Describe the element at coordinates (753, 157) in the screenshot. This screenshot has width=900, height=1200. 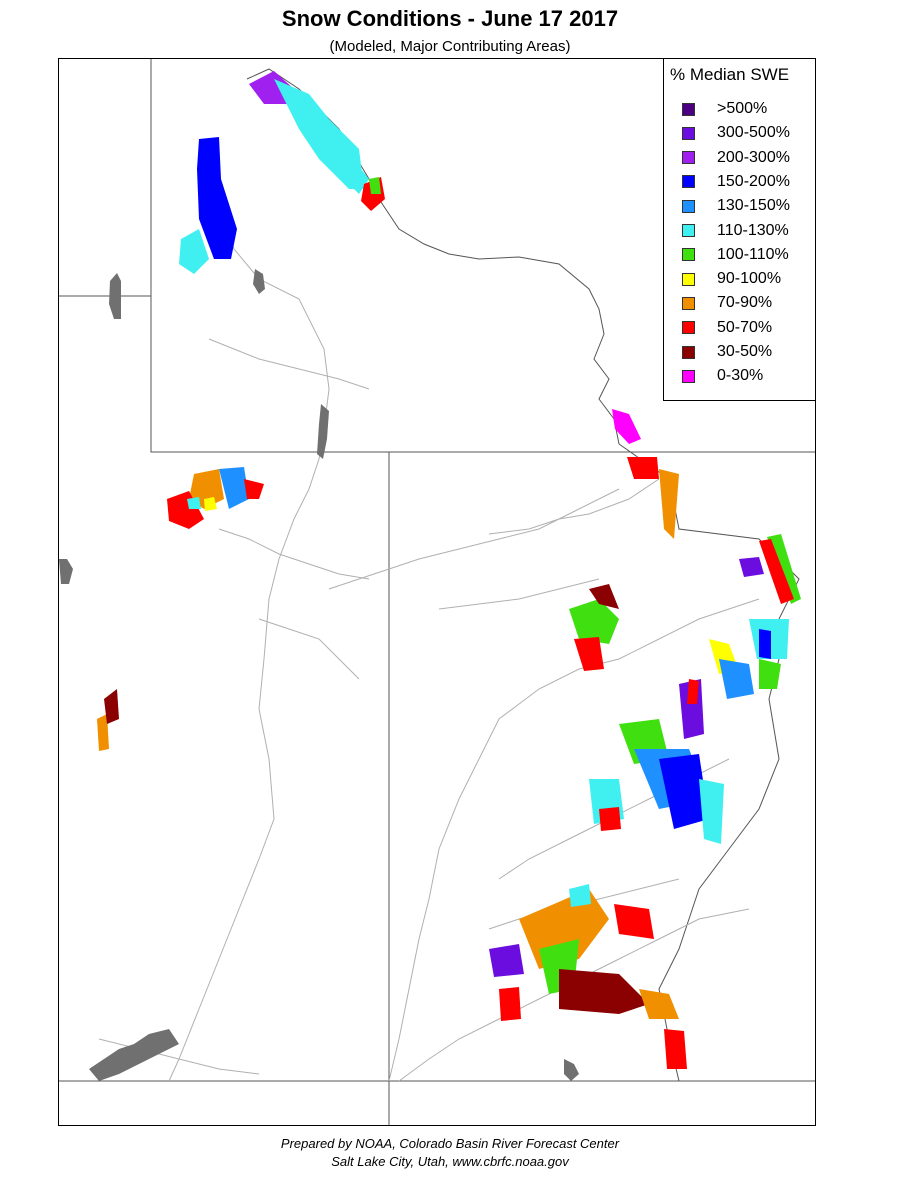
I see `legend-label: 200-300%` at that location.